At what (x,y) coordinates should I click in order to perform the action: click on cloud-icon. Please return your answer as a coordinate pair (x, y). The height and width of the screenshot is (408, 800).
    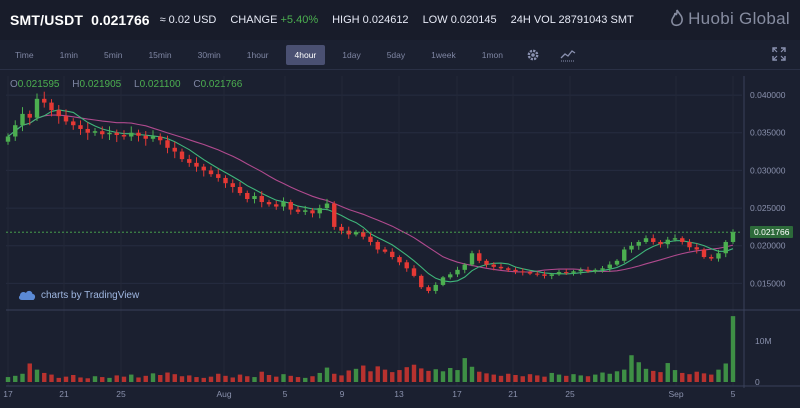
    Looking at the image, I should click on (27, 295).